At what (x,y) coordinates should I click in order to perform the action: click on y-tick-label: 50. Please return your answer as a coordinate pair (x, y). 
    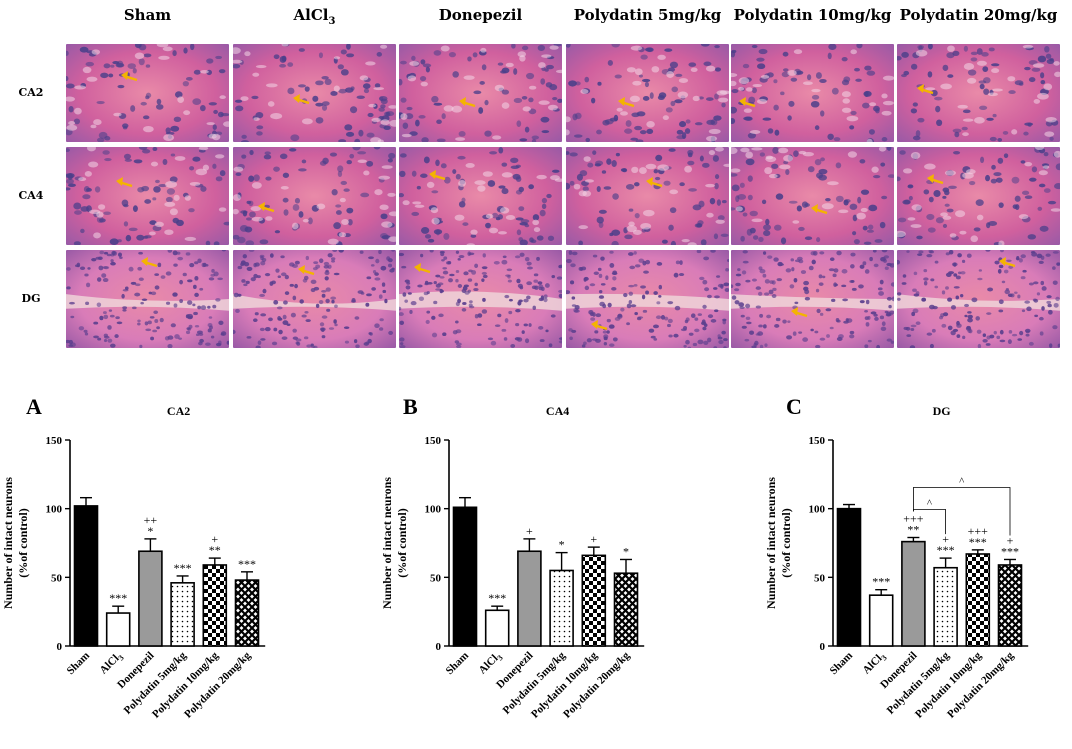
    Looking at the image, I should click on (436, 578).